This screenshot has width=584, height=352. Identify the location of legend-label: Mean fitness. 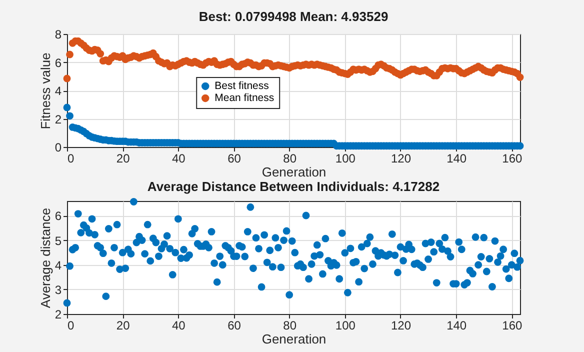
(244, 98).